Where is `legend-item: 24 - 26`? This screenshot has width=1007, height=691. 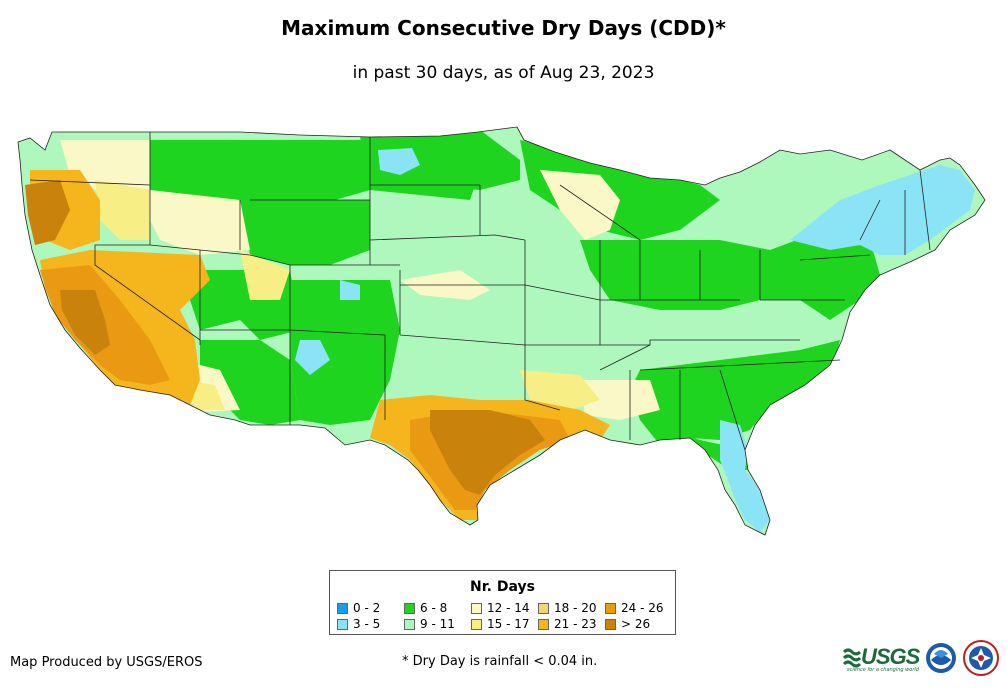
legend-item: 24 - 26 is located at coordinates (634, 608).